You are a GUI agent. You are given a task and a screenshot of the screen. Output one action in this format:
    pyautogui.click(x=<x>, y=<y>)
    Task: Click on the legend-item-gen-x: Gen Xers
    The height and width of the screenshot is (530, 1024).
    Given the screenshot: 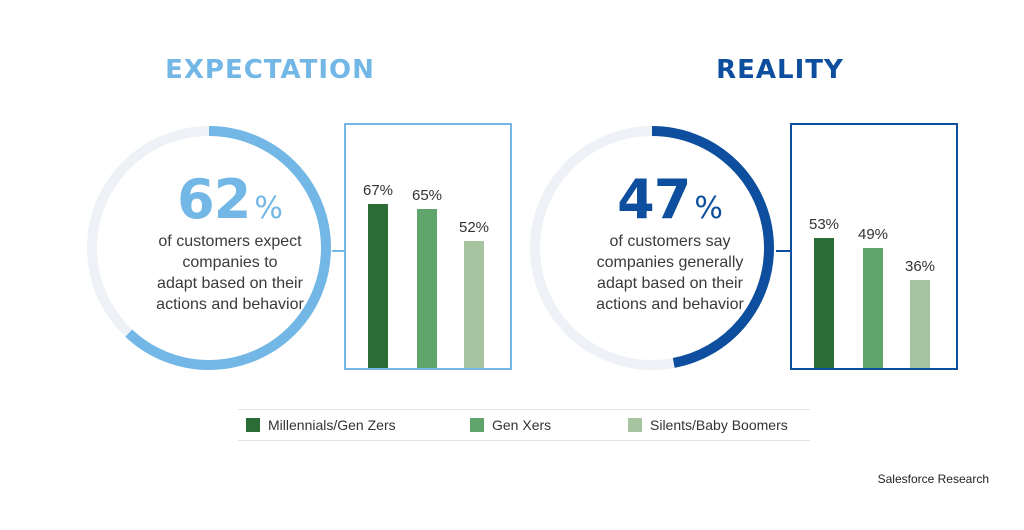 What is the action you would take?
    pyautogui.click(x=510, y=425)
    